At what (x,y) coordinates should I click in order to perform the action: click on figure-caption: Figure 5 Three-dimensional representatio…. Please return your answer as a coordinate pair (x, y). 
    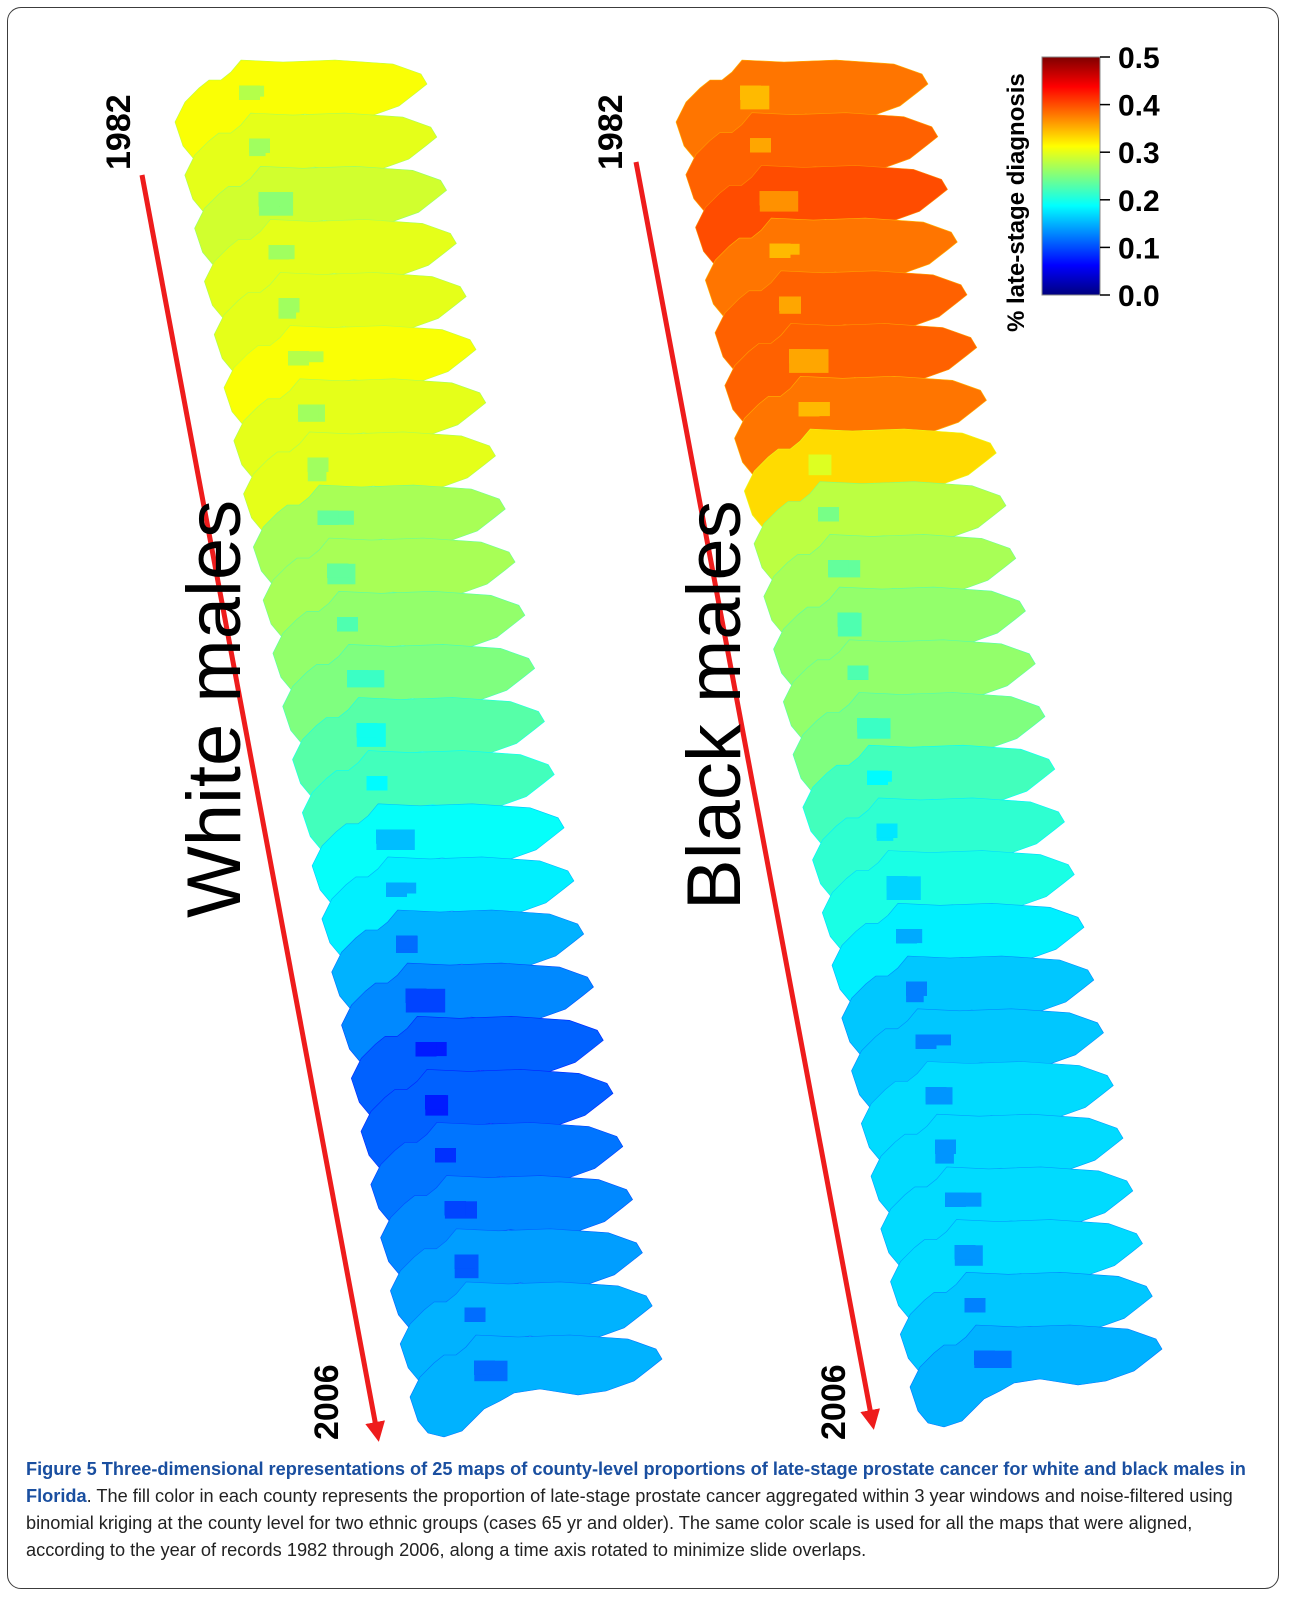
    Looking at the image, I should click on (646, 1510).